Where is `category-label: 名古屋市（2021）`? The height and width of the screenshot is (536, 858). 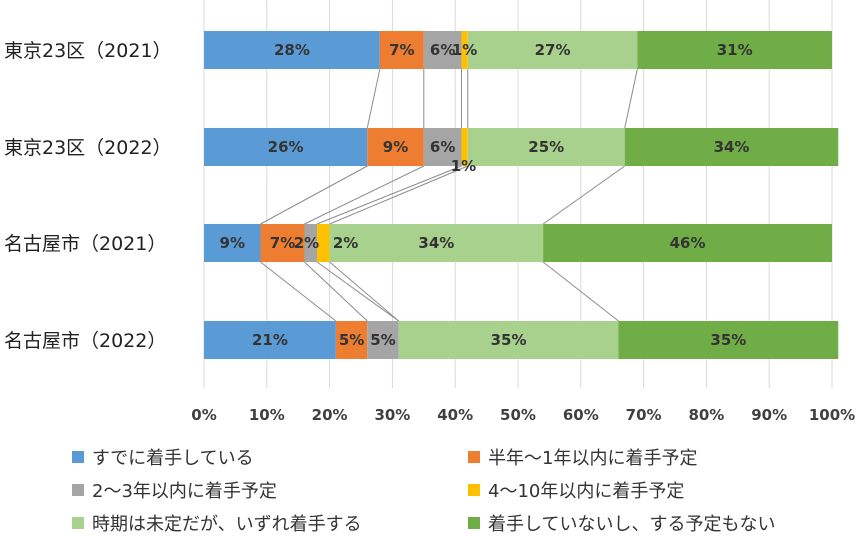 category-label: 名古屋市（2021） is located at coordinates (85, 244).